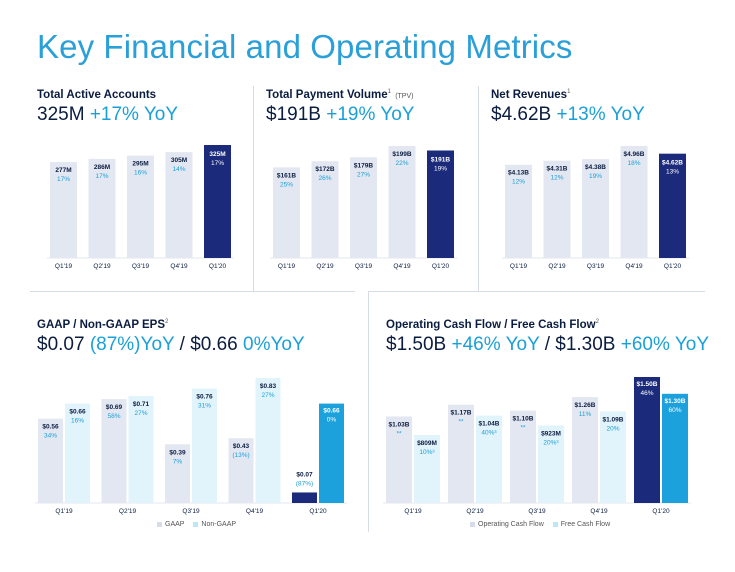 Image resolution: width=735 pixels, height=572 pixels. Describe the element at coordinates (613, 419) in the screenshot. I see `cashflow-value-label-s2-3: $1.09B` at that location.